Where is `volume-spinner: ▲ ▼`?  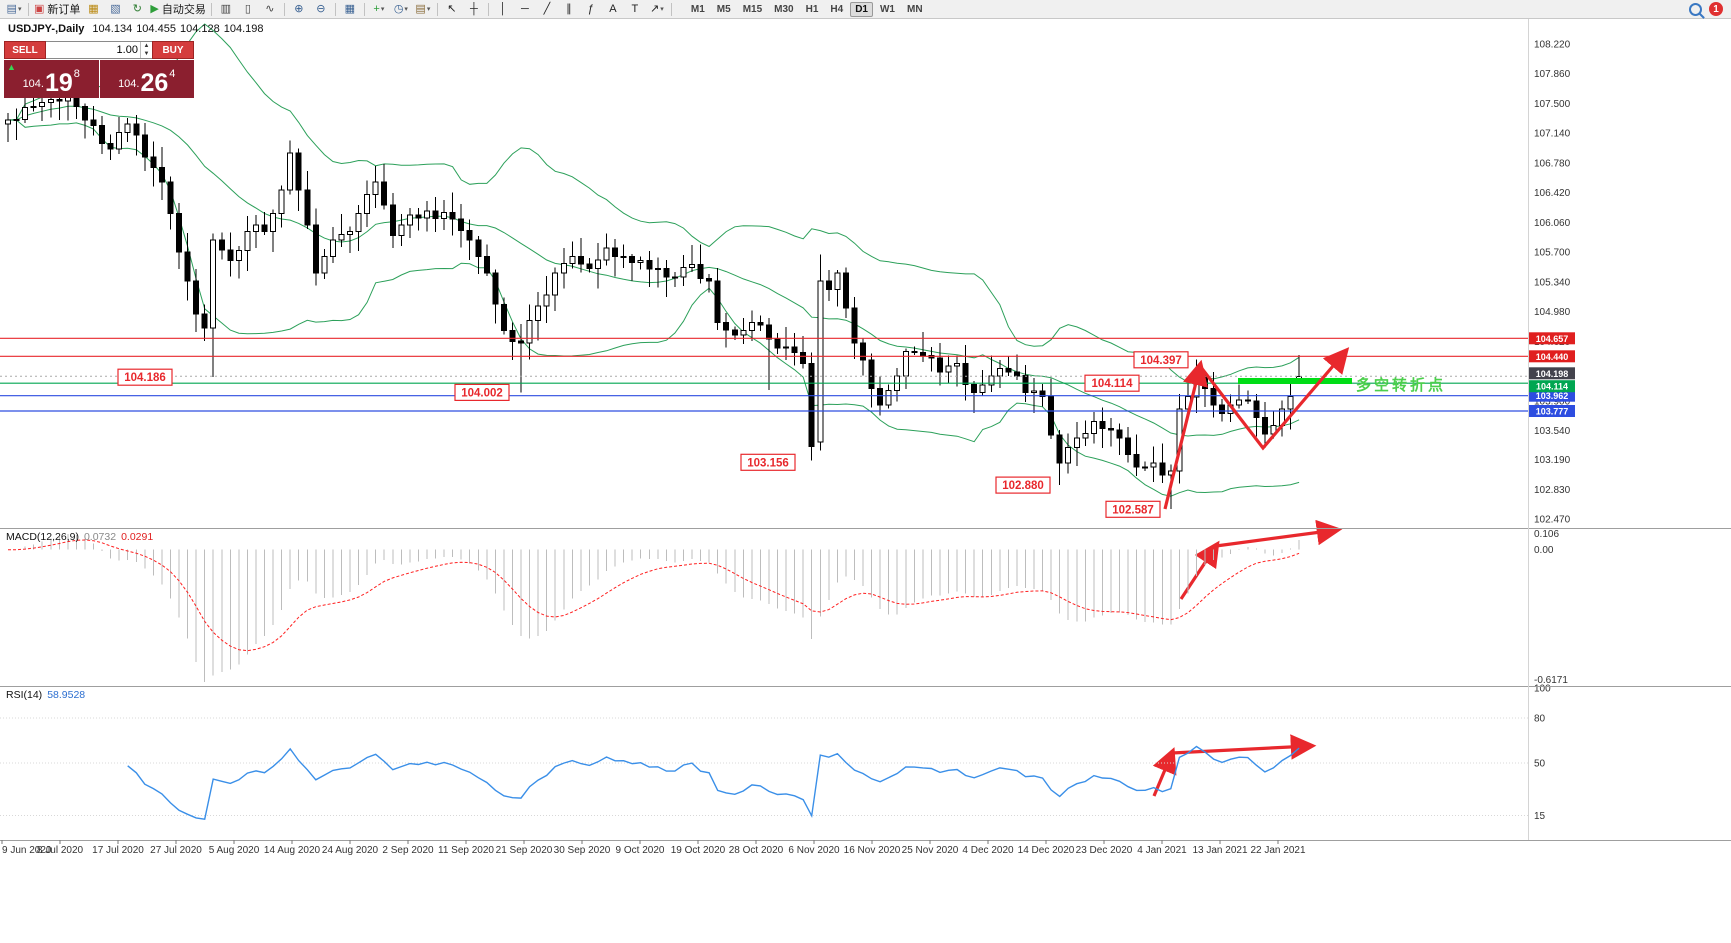
volume-spinner: ▲ ▼ is located at coordinates (145, 50).